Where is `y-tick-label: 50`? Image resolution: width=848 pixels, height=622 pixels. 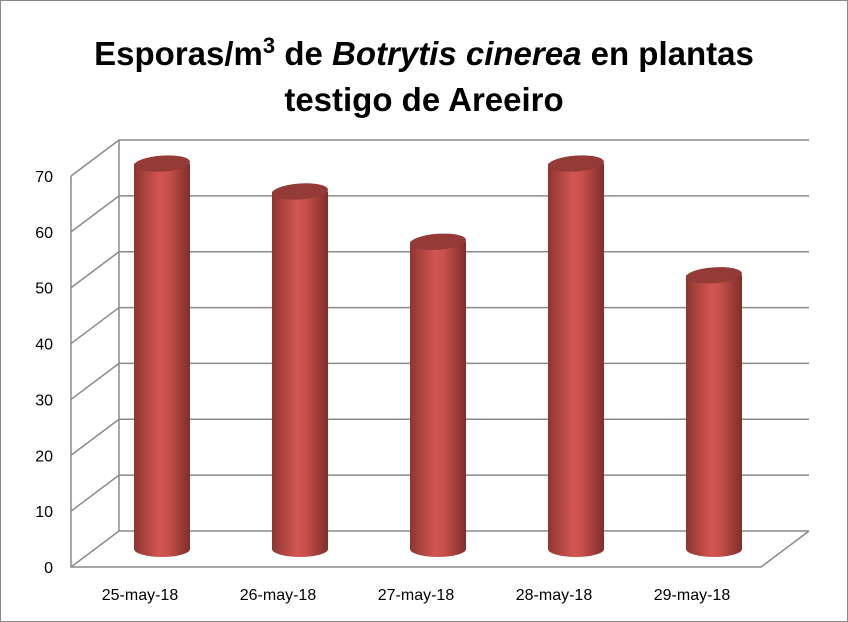 y-tick-label: 50 is located at coordinates (44, 289).